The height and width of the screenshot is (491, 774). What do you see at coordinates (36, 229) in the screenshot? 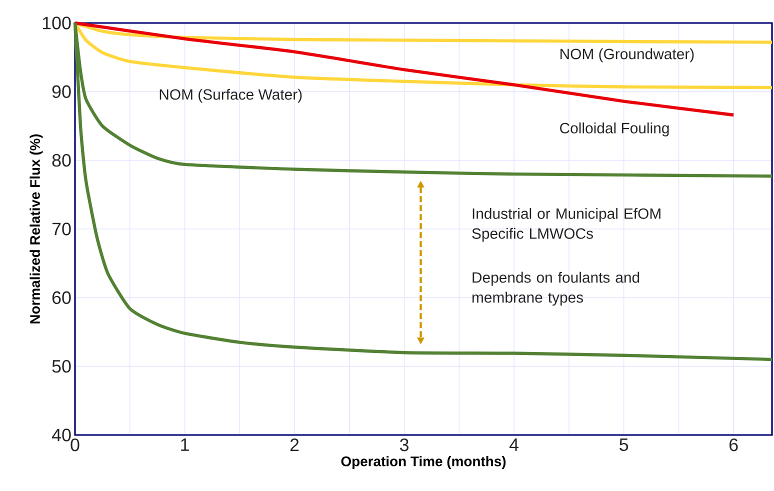
I see `y-axis-title: Normalized Relative Flux (%)` at bounding box center [36, 229].